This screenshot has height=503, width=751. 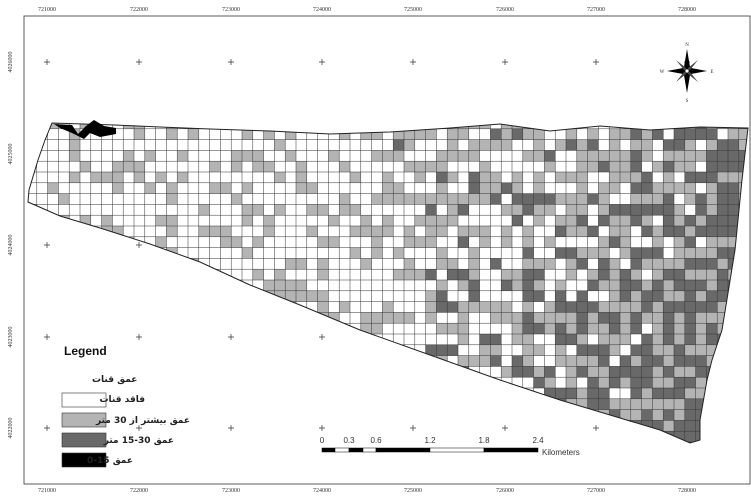 I want to click on y-tick-label: 4025000, so click(x=11, y=154).